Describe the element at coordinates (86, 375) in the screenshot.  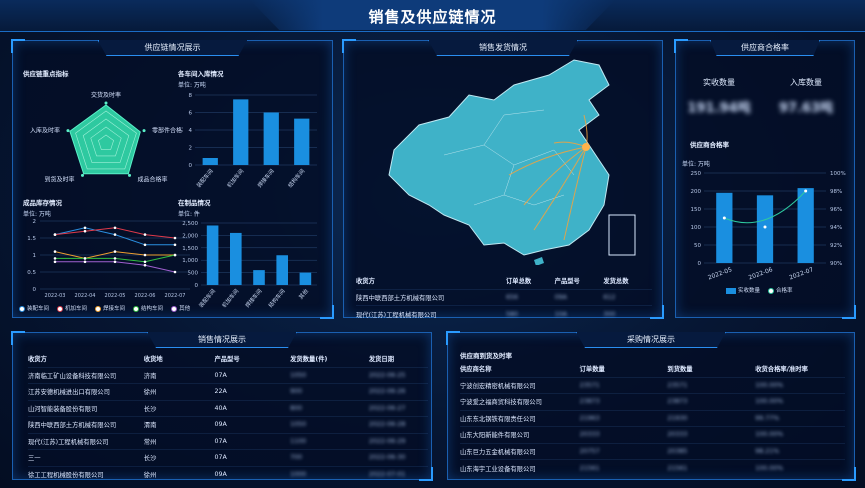
I see `table-cell: 济南临工矿山设备科技有限公司` at that location.